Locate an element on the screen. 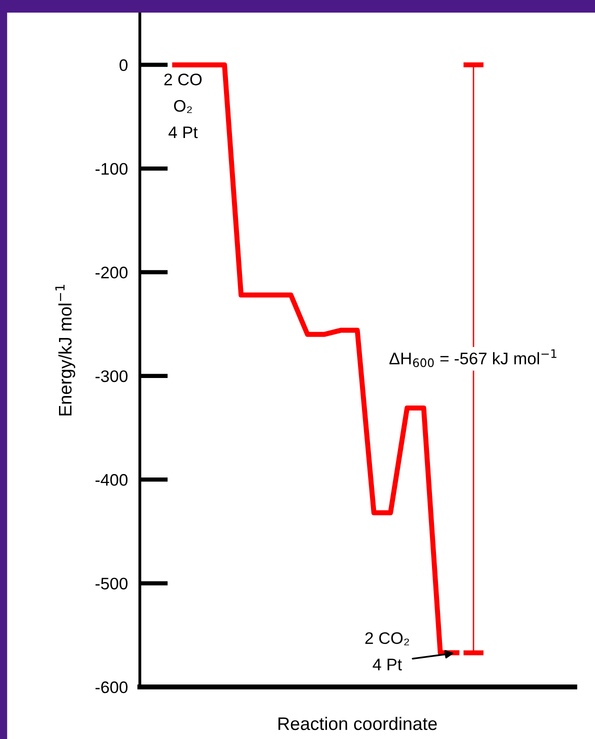  y-axis-title: Energy/kJ mol$^{−1}$ is located at coordinates (65, 350).